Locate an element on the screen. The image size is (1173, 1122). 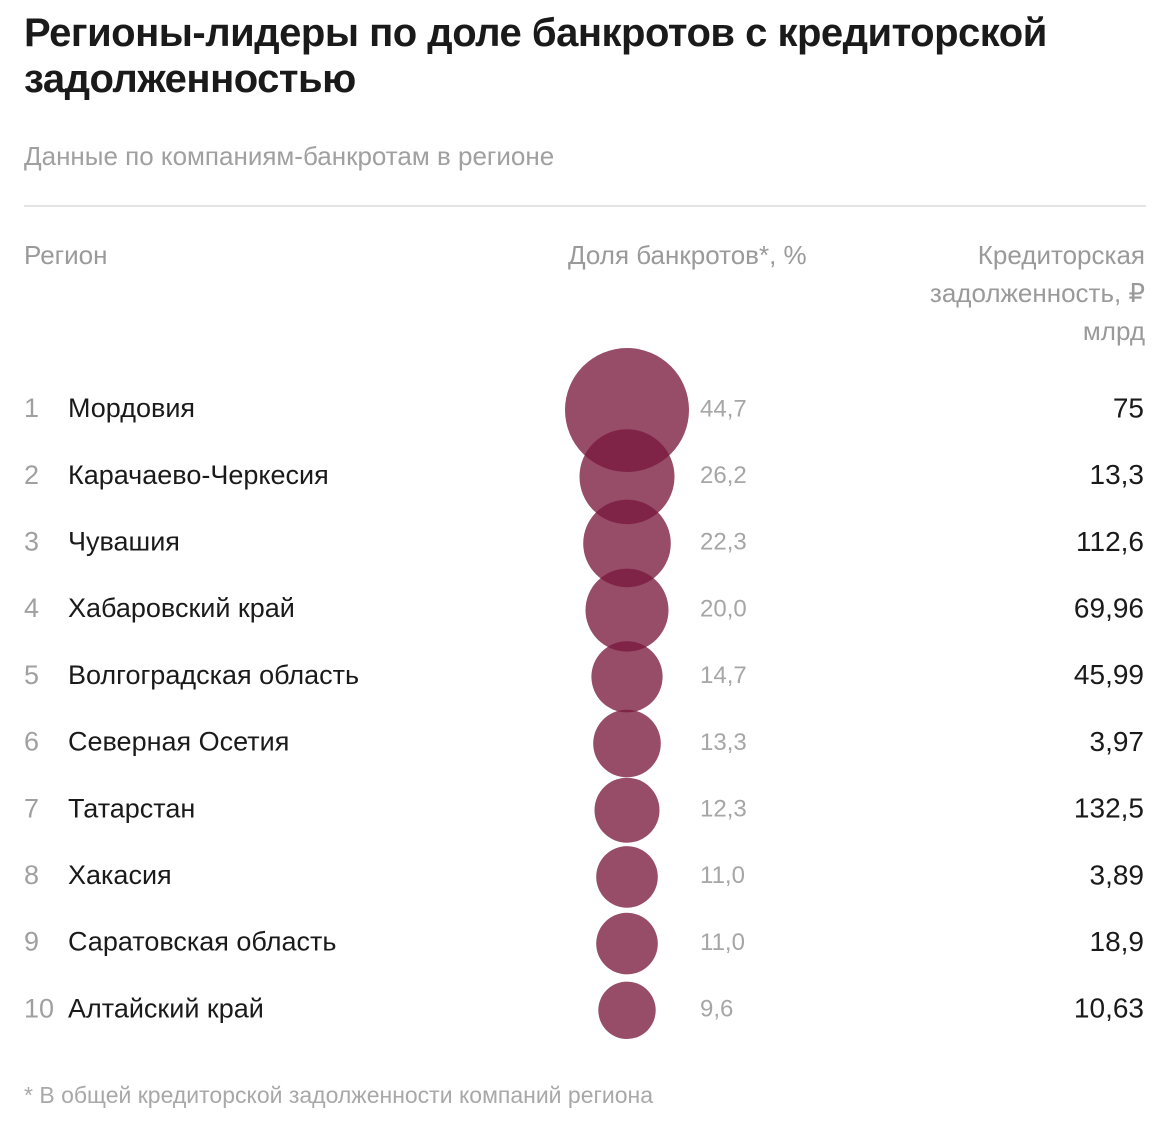
row-debt-10: 10,63 is located at coordinates (1109, 1008).